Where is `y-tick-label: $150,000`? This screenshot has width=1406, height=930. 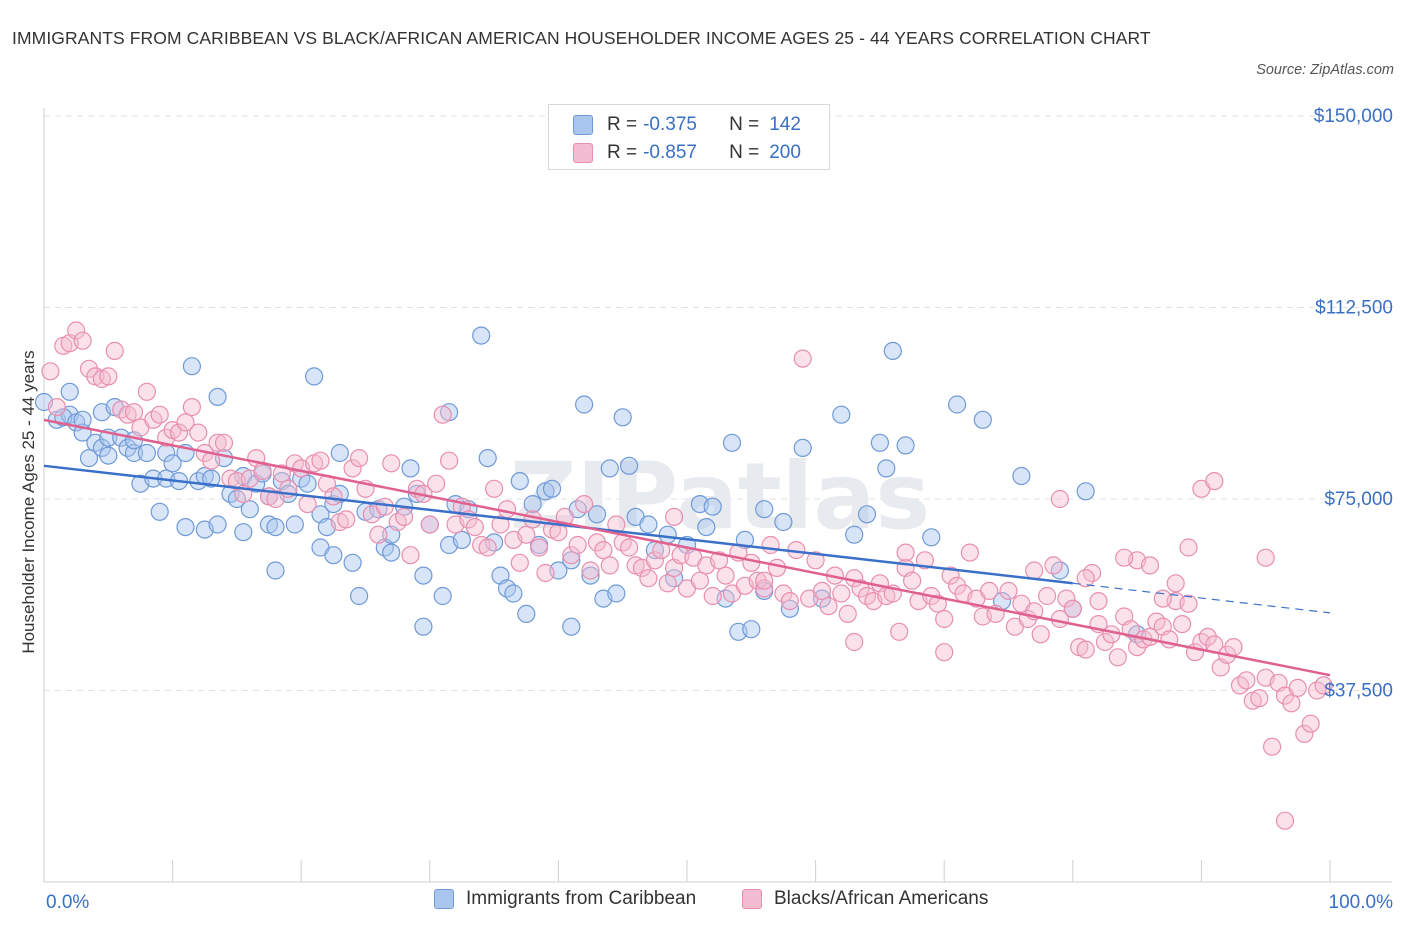 y-tick-label: $150,000 is located at coordinates (1353, 116).